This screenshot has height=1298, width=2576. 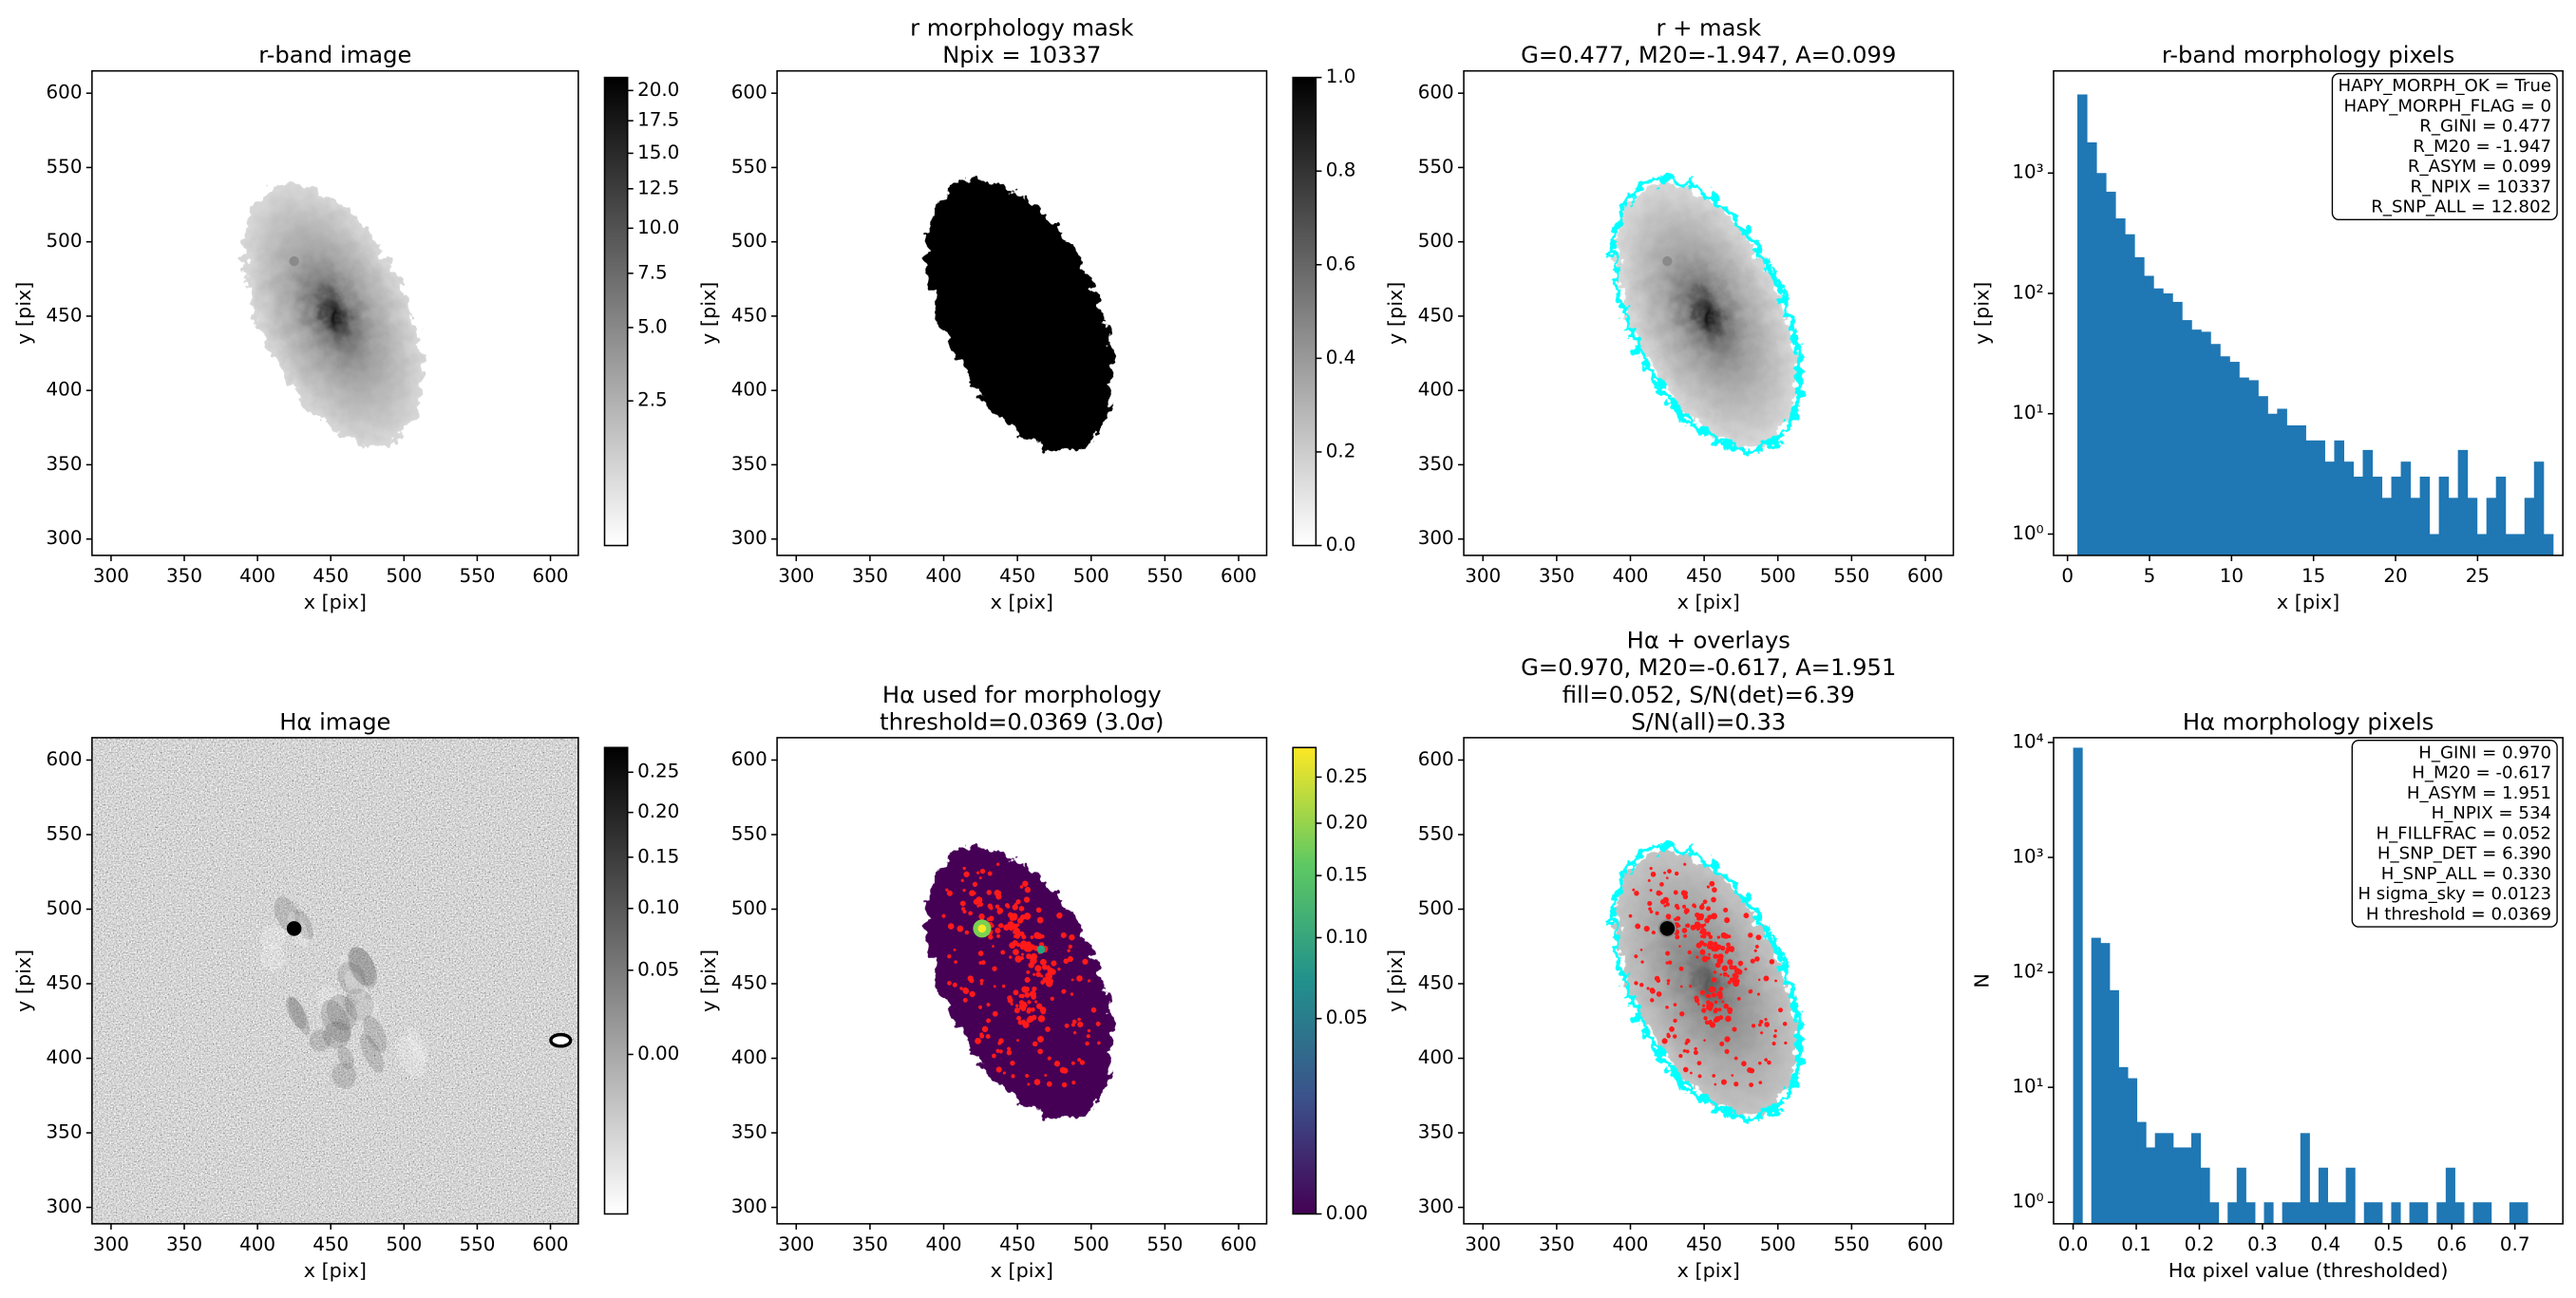 I want to click on x-tick-label: 0.0, so click(x=2073, y=1244).